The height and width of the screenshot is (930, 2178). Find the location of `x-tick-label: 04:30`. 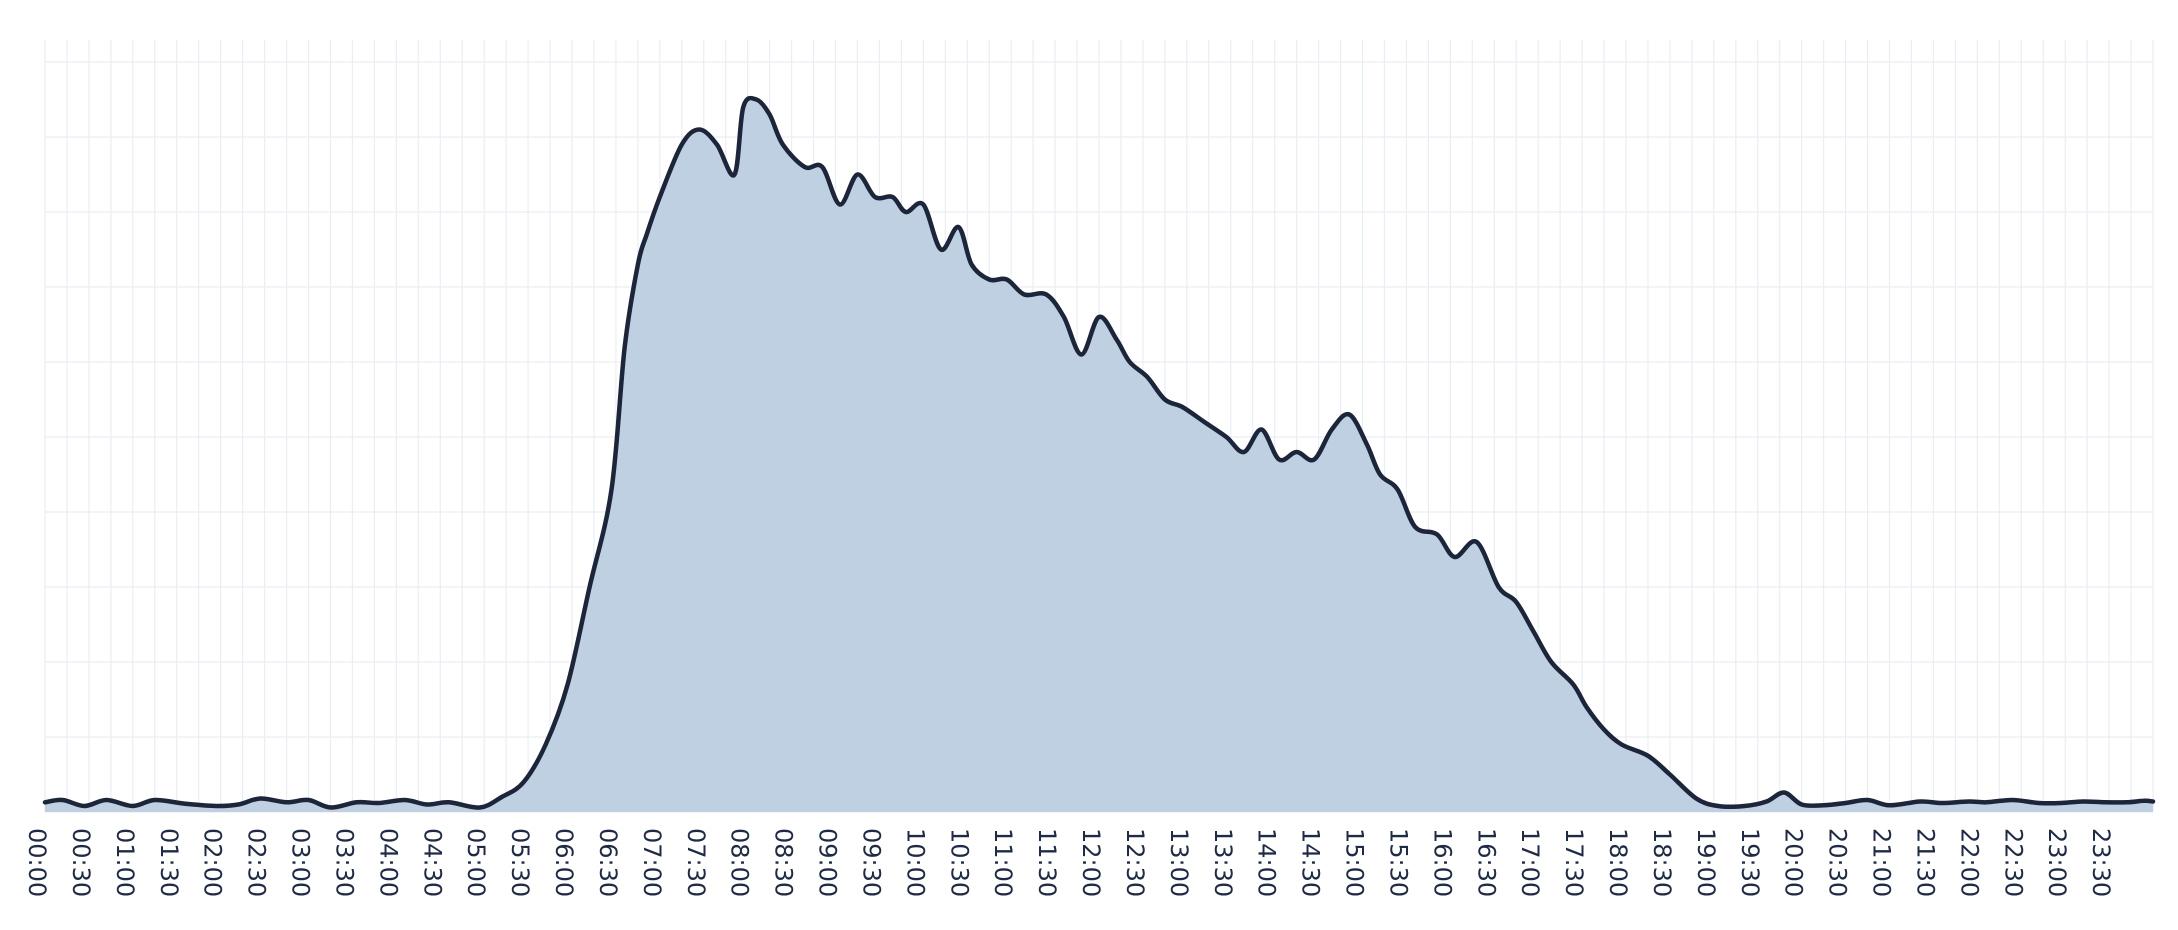

x-tick-label: 04:30 is located at coordinates (432, 862).